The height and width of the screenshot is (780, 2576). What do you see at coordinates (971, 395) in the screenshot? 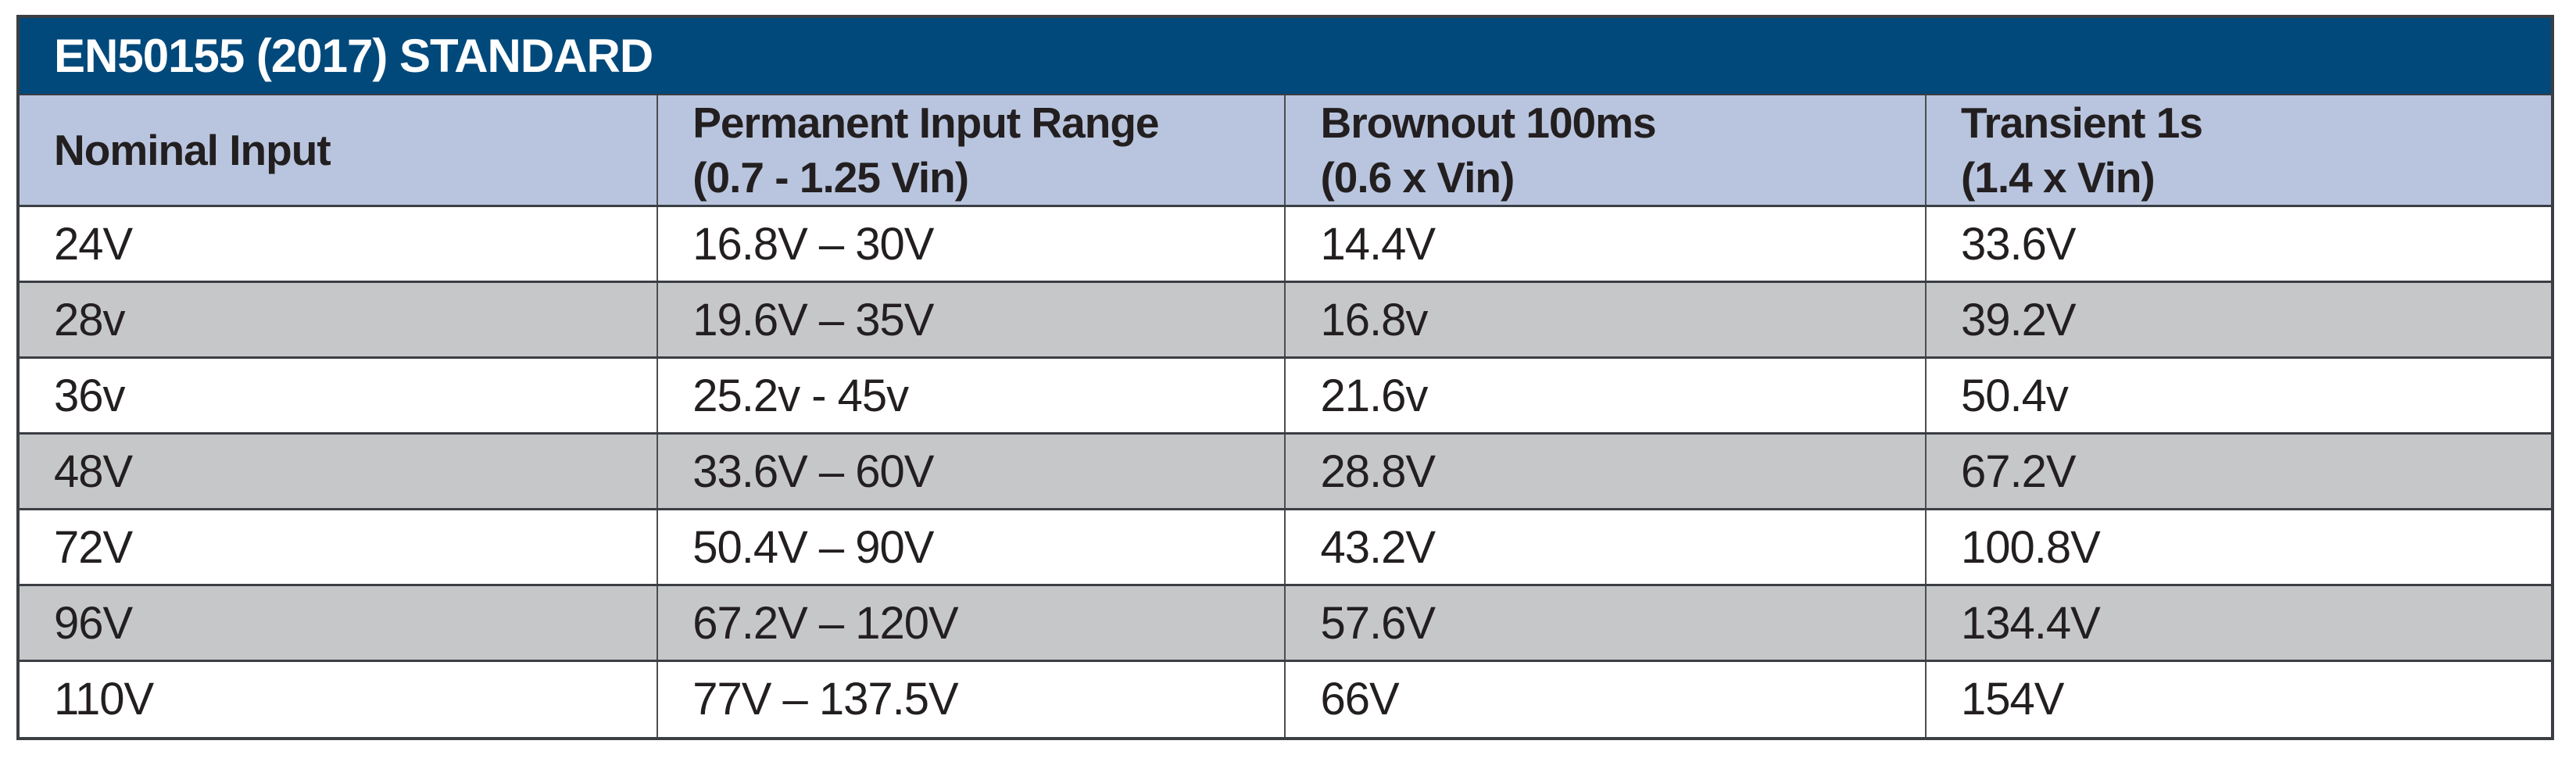
I see `cell-permanent-range: 25.2v - 45v` at bounding box center [971, 395].